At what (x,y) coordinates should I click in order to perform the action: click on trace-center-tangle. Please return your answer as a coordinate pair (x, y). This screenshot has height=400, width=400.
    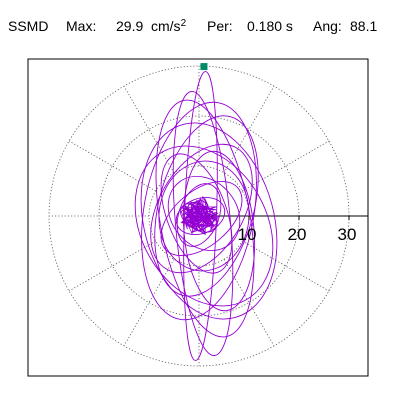
    Looking at the image, I should click on (200, 216).